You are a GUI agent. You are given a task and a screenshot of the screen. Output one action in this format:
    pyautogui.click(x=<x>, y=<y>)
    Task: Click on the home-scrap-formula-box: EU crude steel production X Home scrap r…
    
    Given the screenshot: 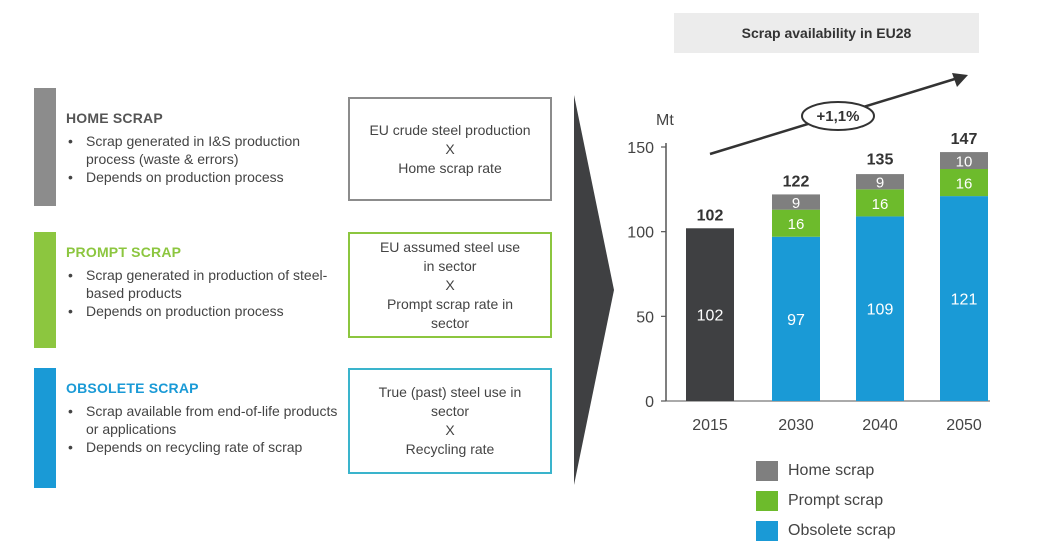 What is the action you would take?
    pyautogui.click(x=450, y=149)
    